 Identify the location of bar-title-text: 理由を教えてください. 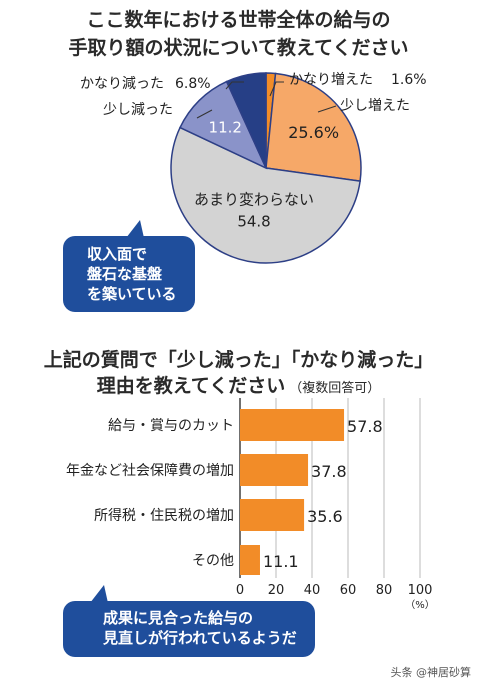
(191, 386).